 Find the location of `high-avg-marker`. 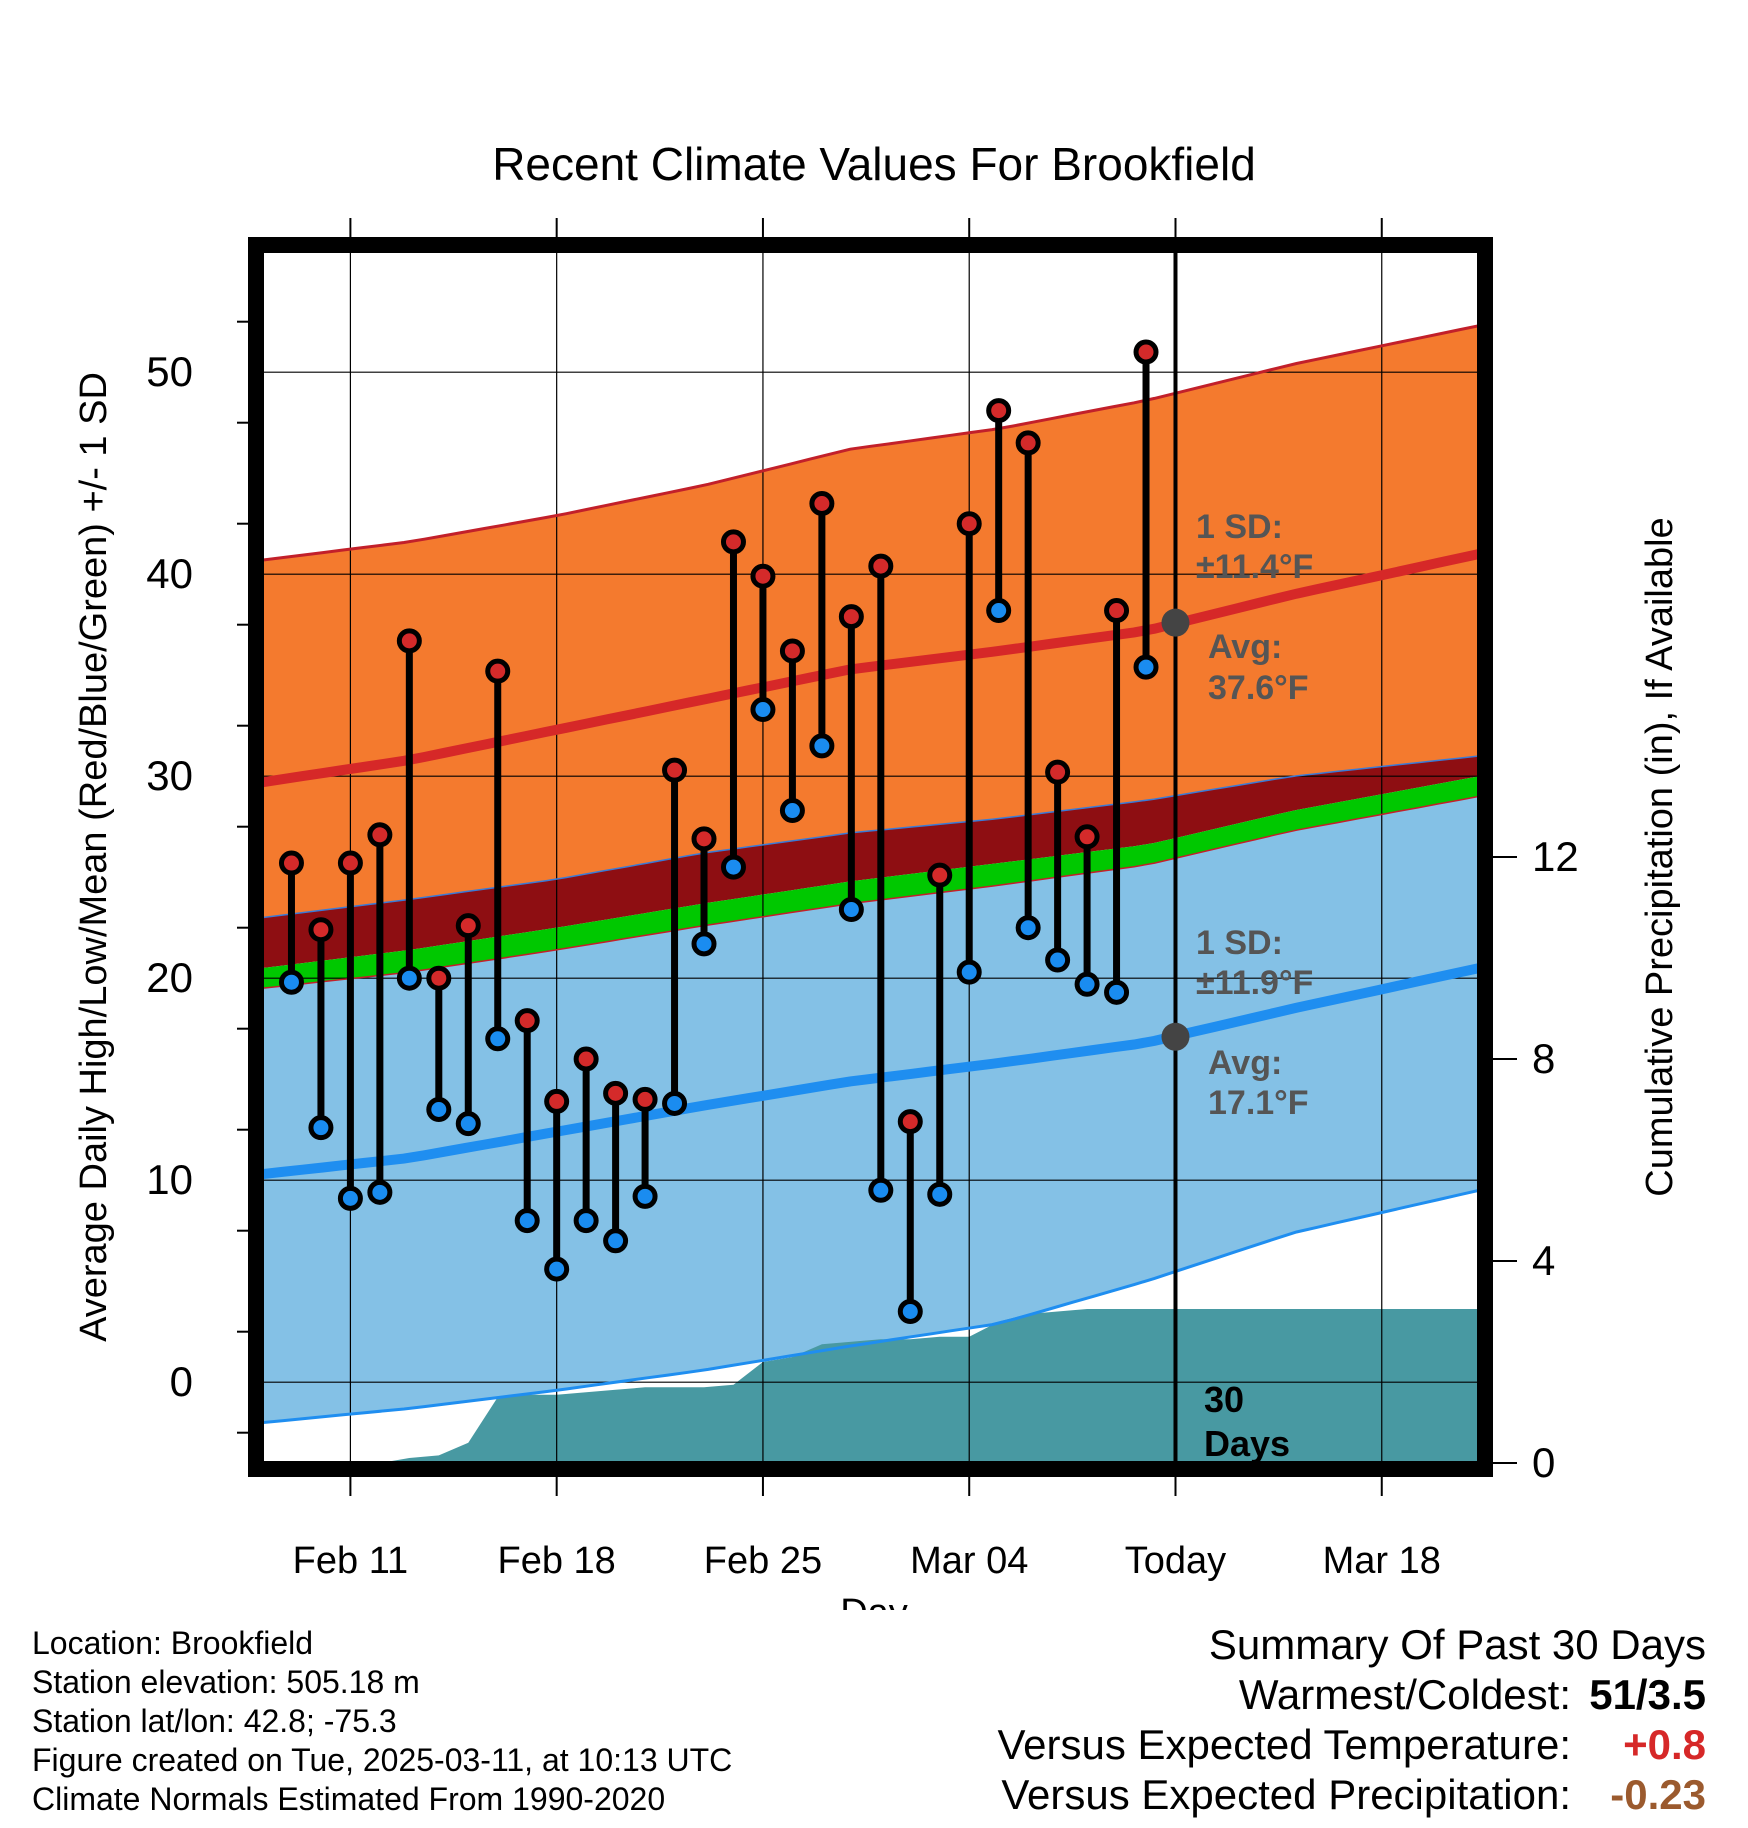

high-avg-marker is located at coordinates (1175, 622).